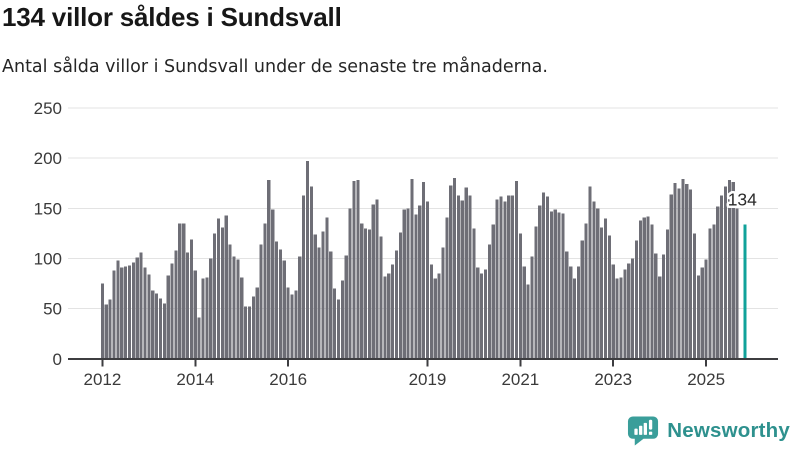 The width and height of the screenshot is (800, 450). Describe the element at coordinates (195, 379) in the screenshot. I see `x-axis-tick-label: 2014` at that location.